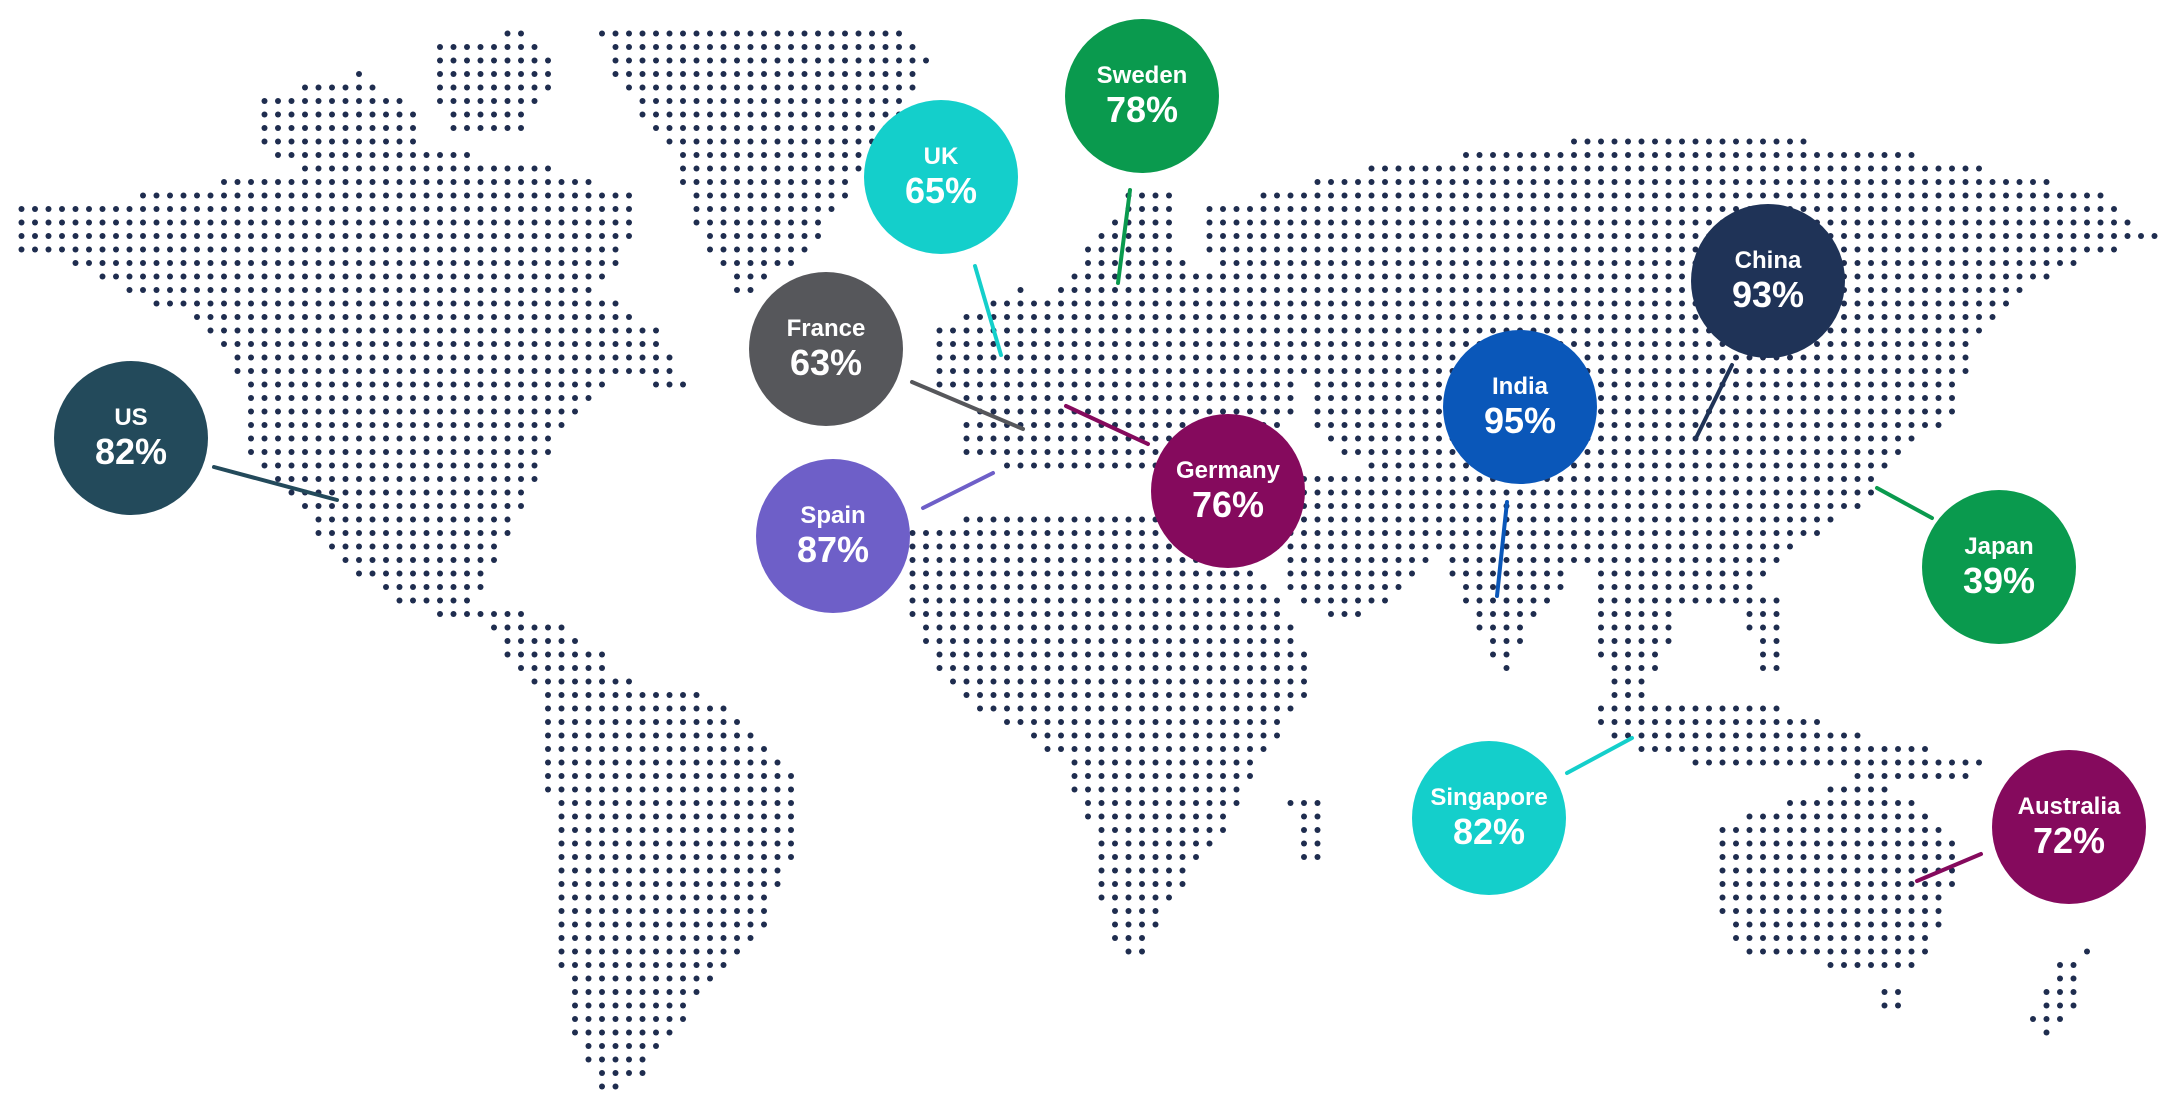 This screenshot has width=2166, height=1108. Describe the element at coordinates (1714, 401) in the screenshot. I see `connector-china` at that location.